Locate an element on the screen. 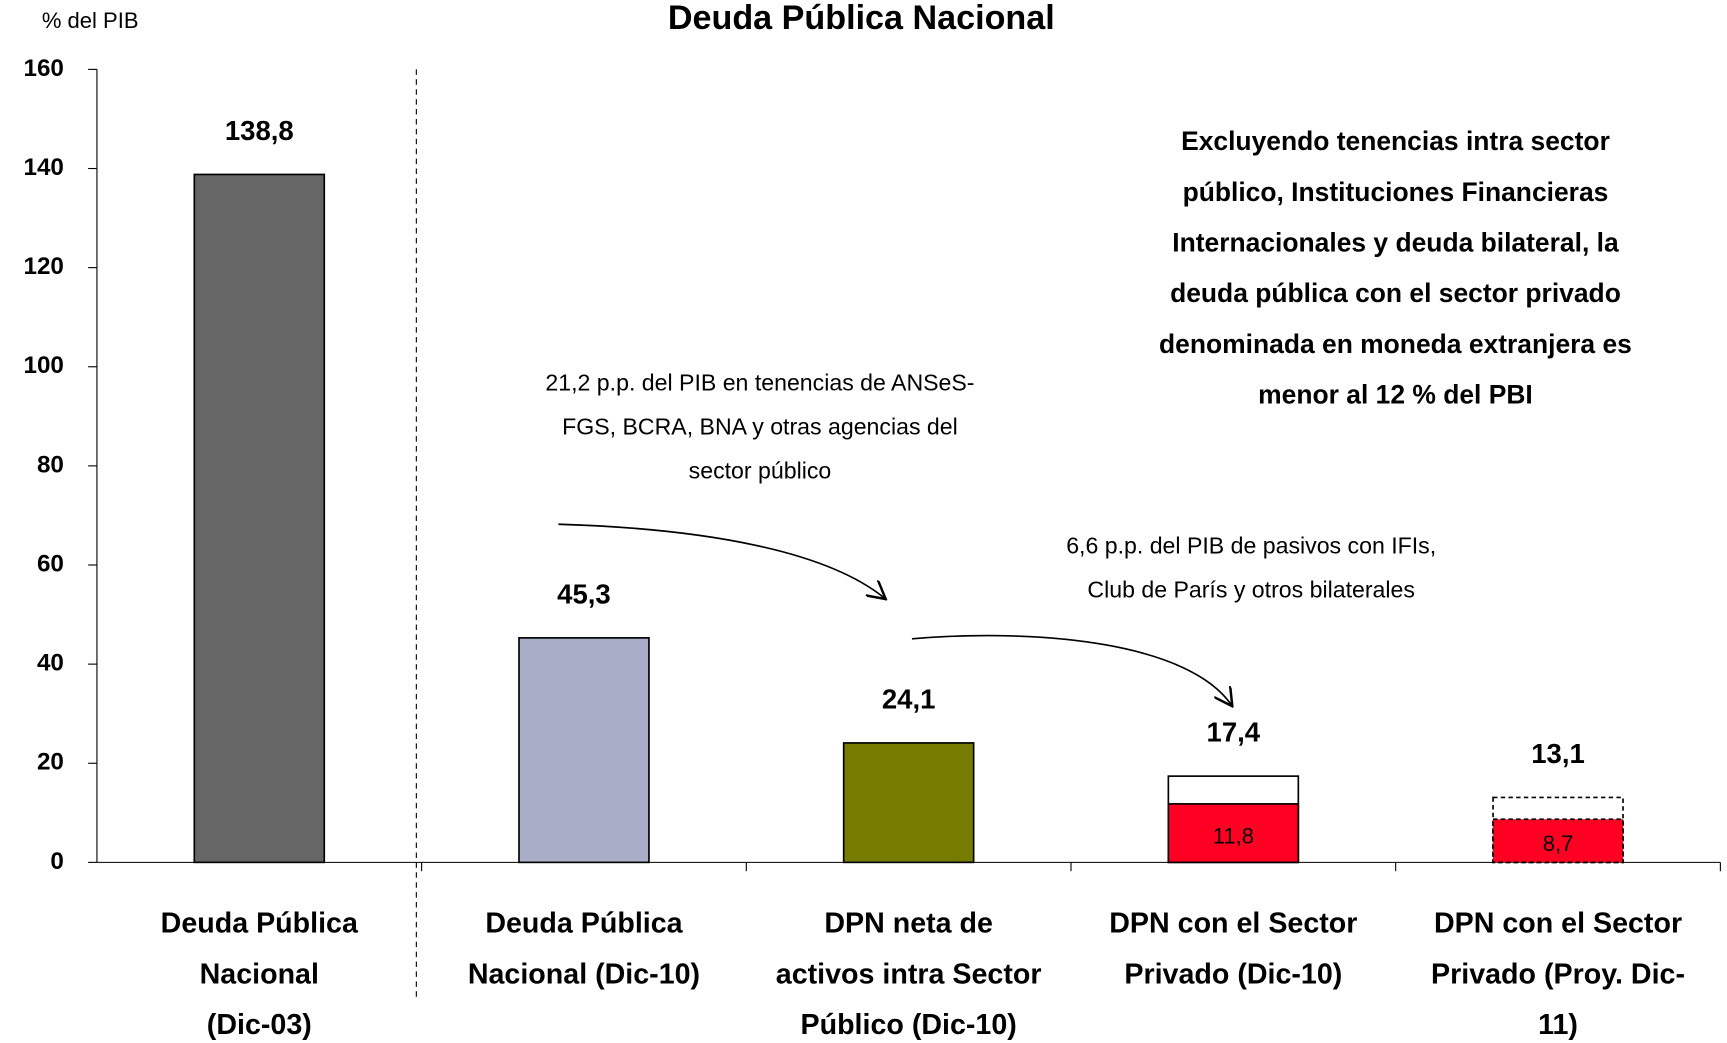  note: público, Instituciones Financieras is located at coordinates (1396, 192).